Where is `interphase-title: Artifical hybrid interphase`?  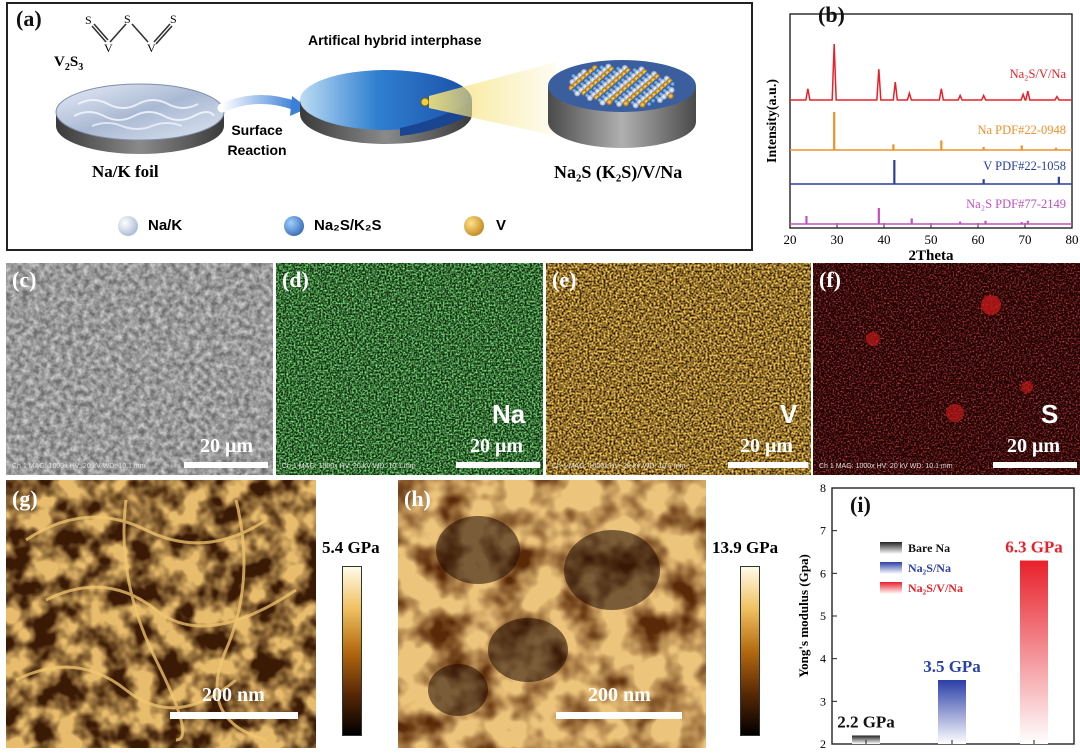
interphase-title: Artifical hybrid interphase is located at coordinates (395, 40).